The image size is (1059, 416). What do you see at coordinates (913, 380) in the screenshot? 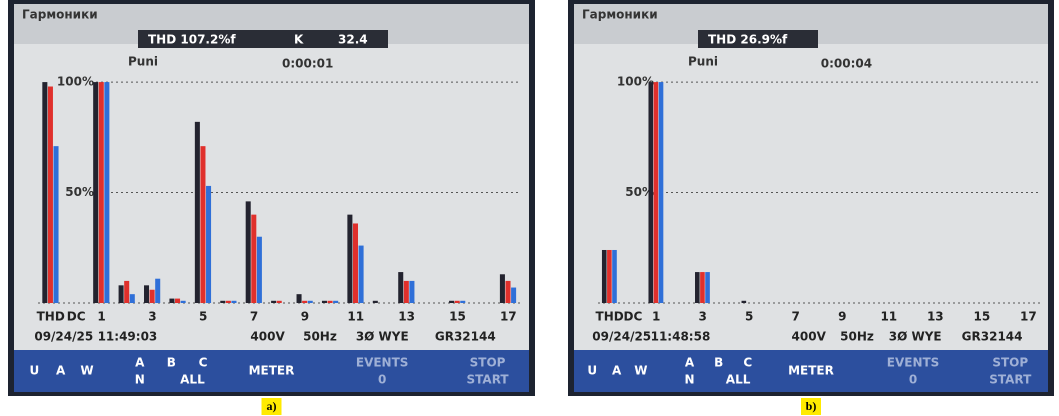
I see `softkey: 0` at bounding box center [913, 380].